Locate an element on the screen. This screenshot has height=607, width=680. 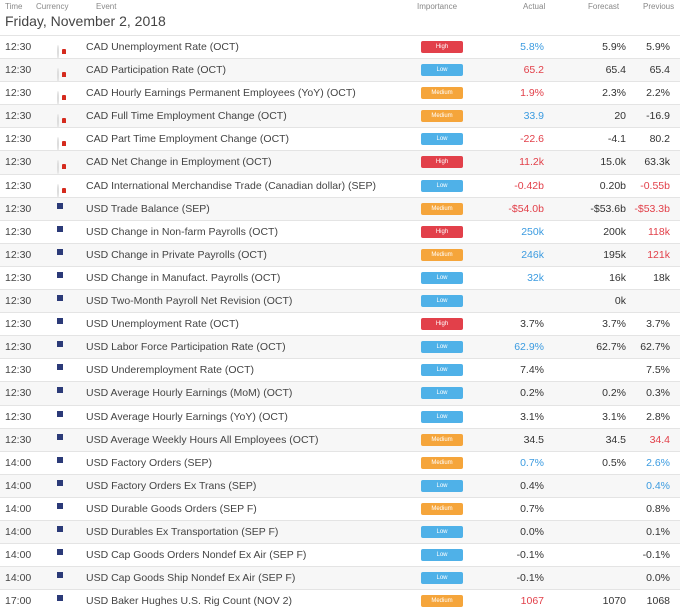
forecast-value: 16k is located at coordinates (617, 277).